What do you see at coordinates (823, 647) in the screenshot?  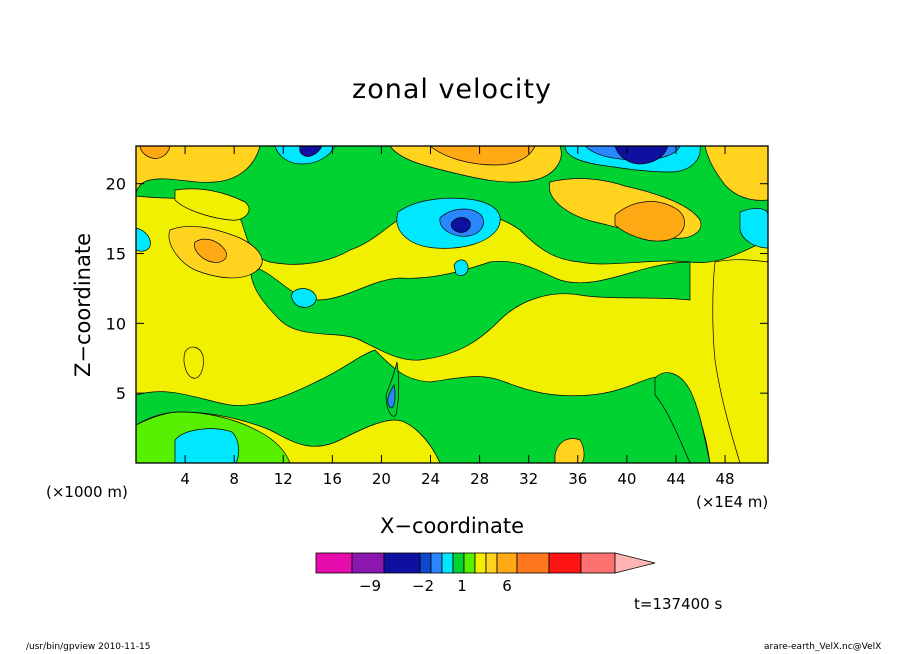 I see `footer-right: arare-earth_VelX.nc@VelX` at bounding box center [823, 647].